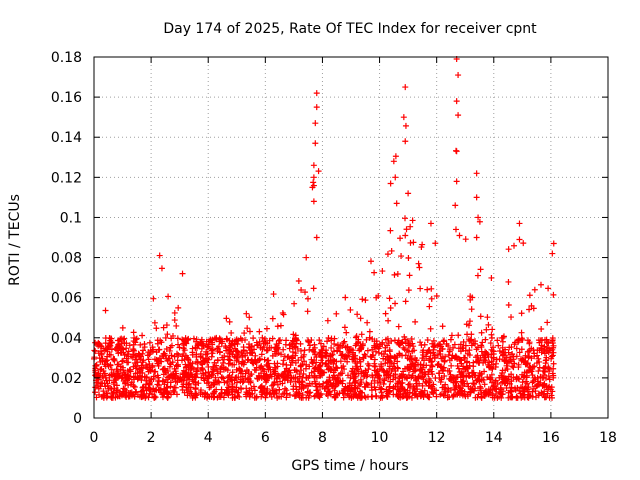 This screenshot has height=480, width=640. I want to click on y-tick-label: 0.08, so click(66, 259).